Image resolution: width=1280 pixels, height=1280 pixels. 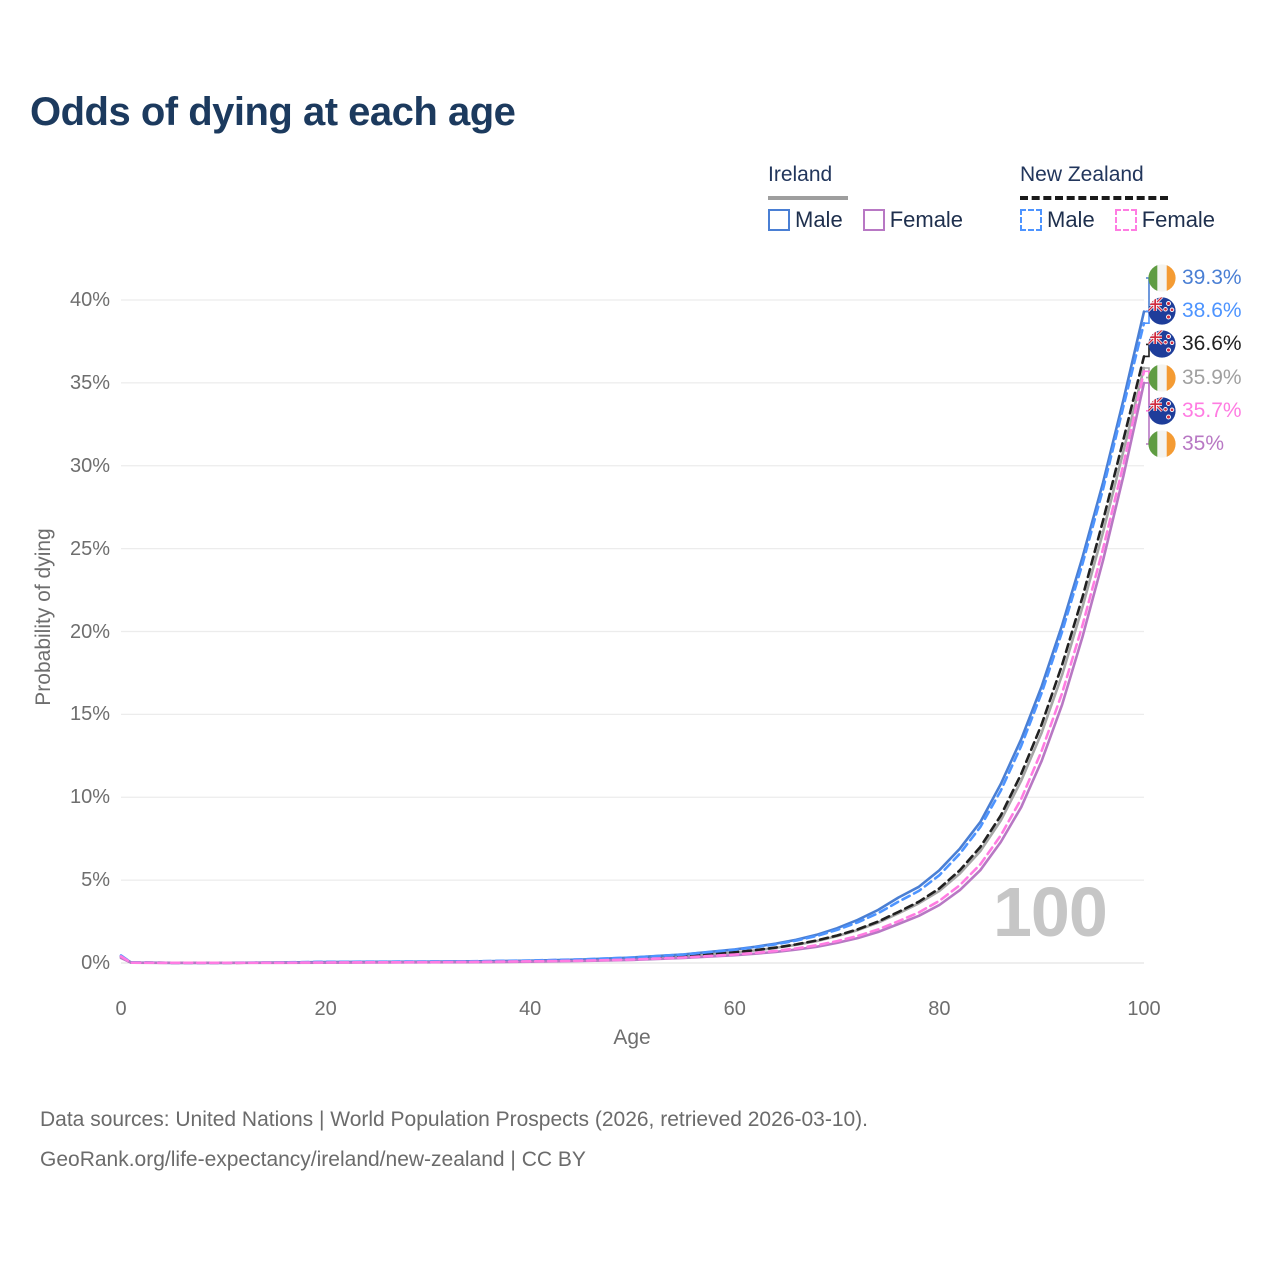 I want to click on legend-item-ireland-male: Male, so click(x=805, y=220).